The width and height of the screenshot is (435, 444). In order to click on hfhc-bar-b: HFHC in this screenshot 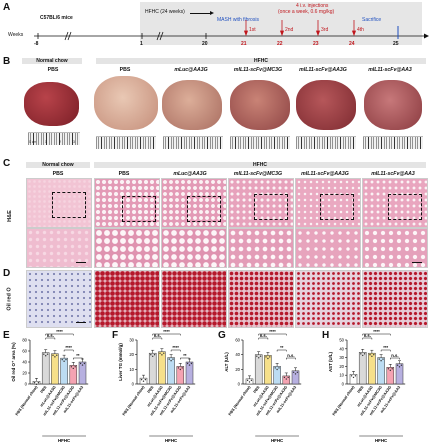, I will do `click(261, 61)`.